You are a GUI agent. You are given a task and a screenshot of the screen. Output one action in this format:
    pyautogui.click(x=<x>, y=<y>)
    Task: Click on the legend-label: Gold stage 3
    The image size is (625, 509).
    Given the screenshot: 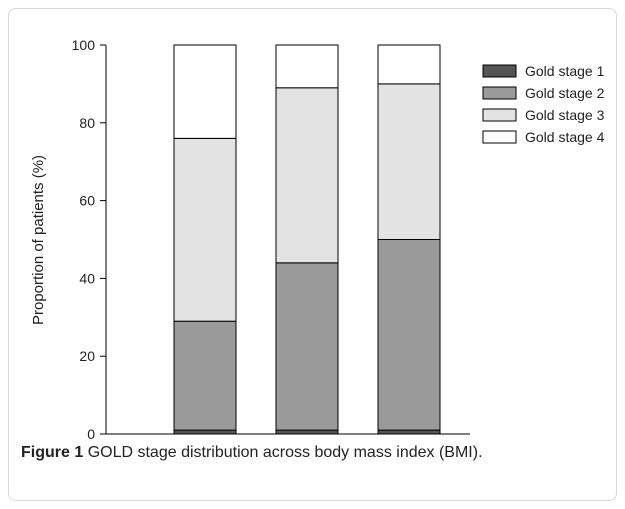 What is the action you would take?
    pyautogui.click(x=565, y=115)
    